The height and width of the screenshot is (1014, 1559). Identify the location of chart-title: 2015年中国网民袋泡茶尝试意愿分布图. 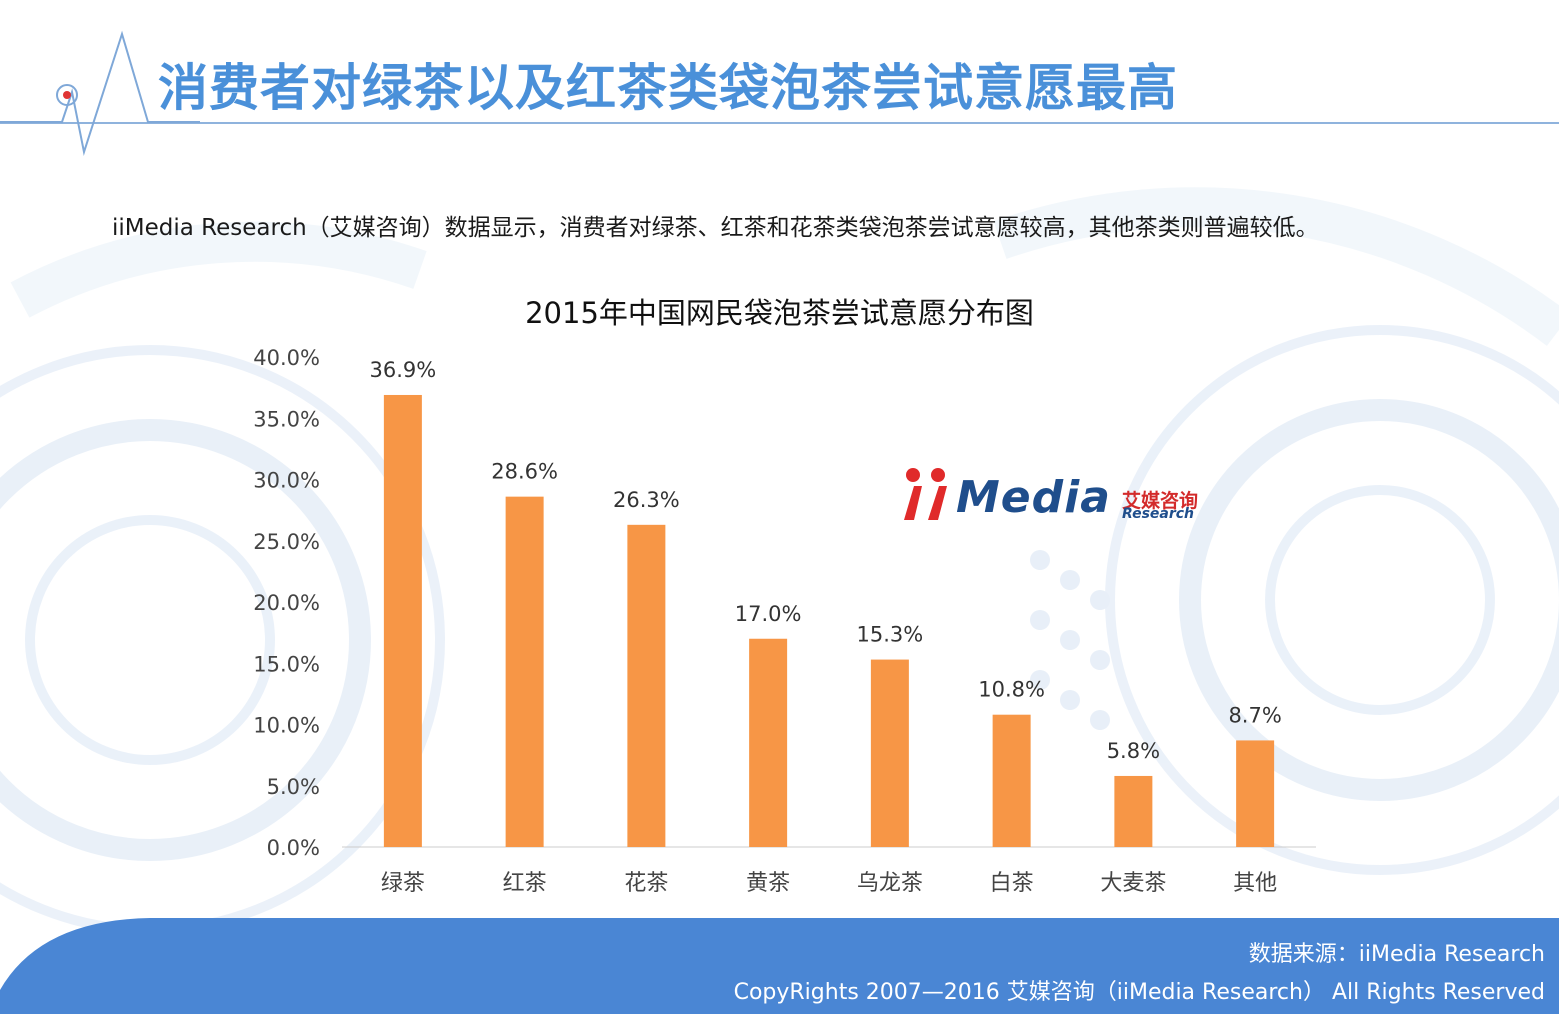
(779, 313).